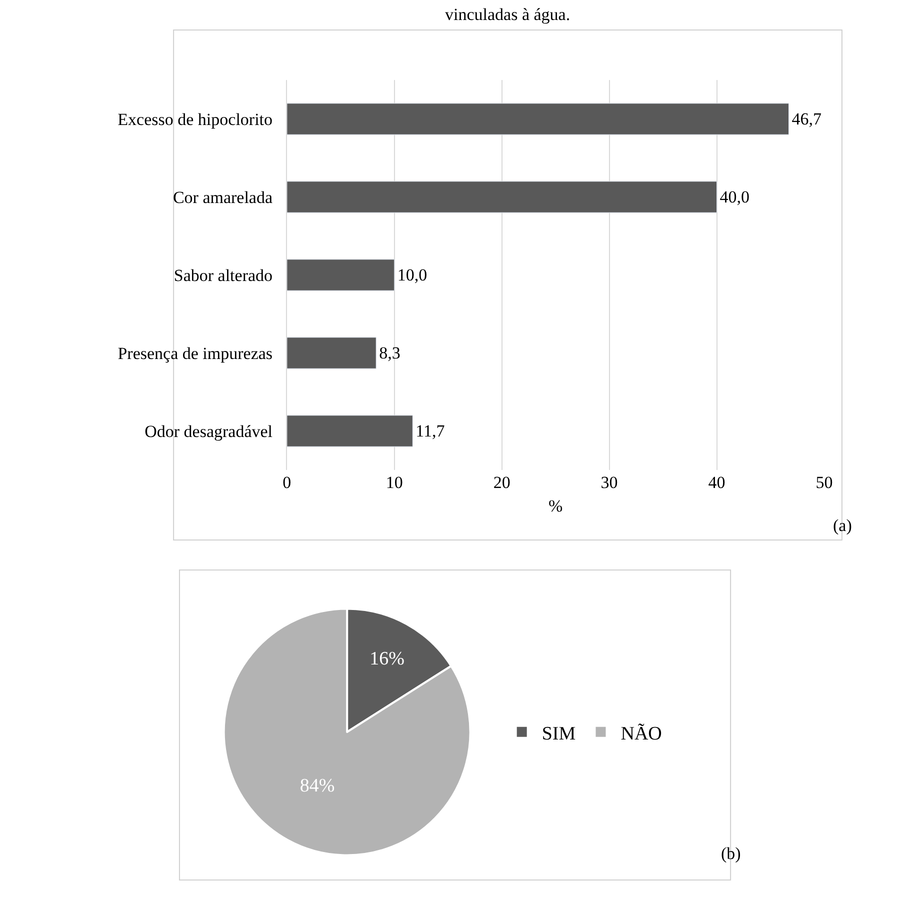 The width and height of the screenshot is (917, 908). What do you see at coordinates (507, 14) in the screenshot?
I see `chart-title: vinculadas à água.` at bounding box center [507, 14].